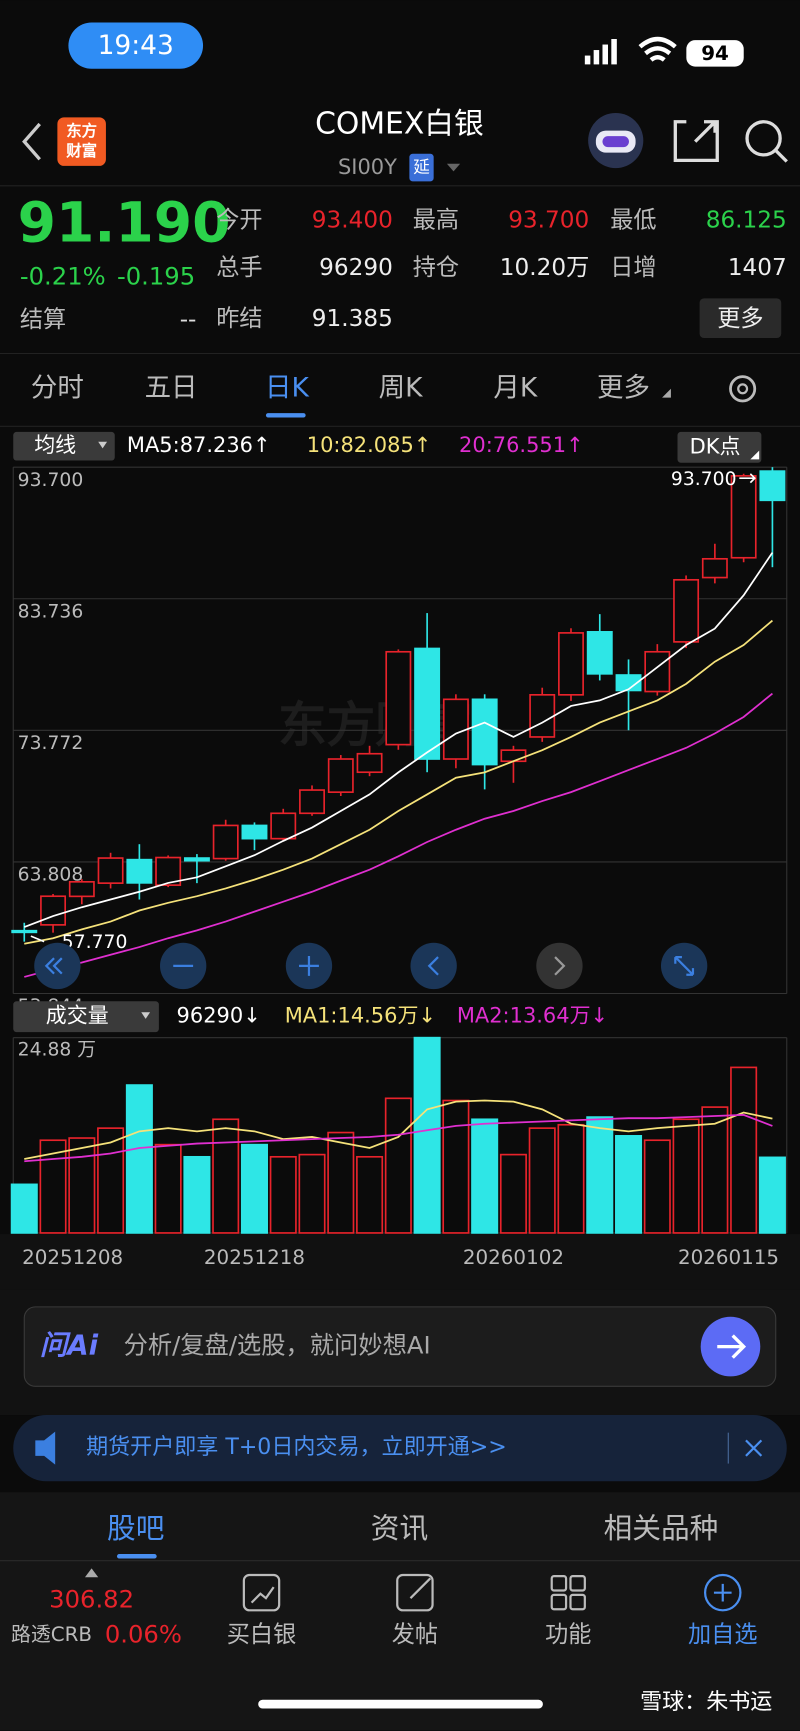 Image resolution: width=800 pixels, height=1731 pixels. I want to click on indicator-label: 均线, so click(55, 445).